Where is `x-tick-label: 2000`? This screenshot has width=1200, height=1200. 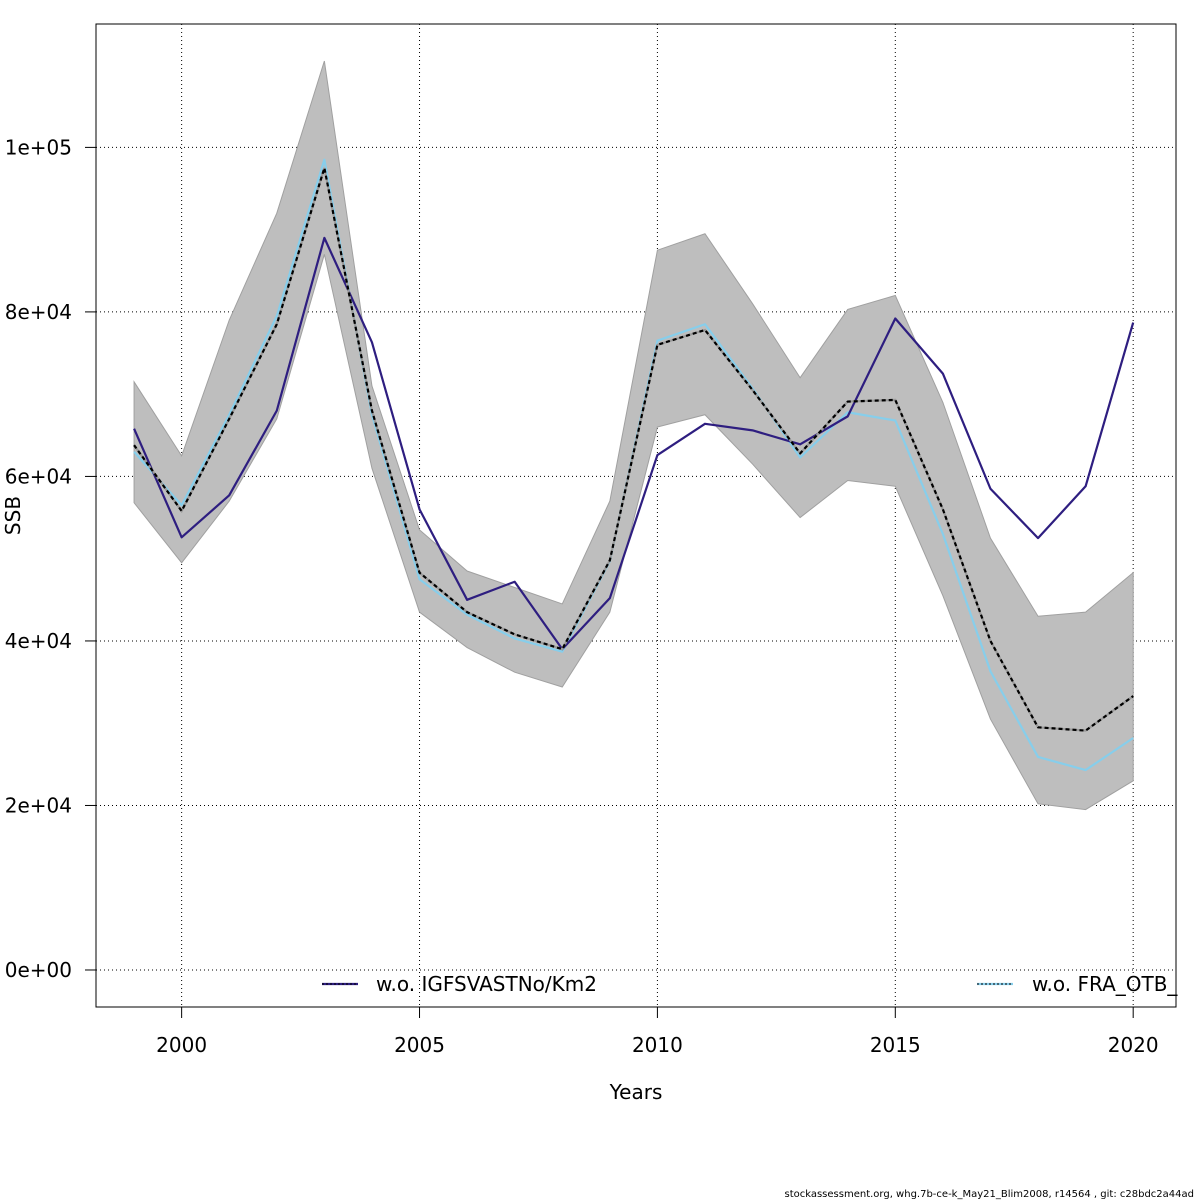
x-tick-label: 2000 is located at coordinates (181, 1045).